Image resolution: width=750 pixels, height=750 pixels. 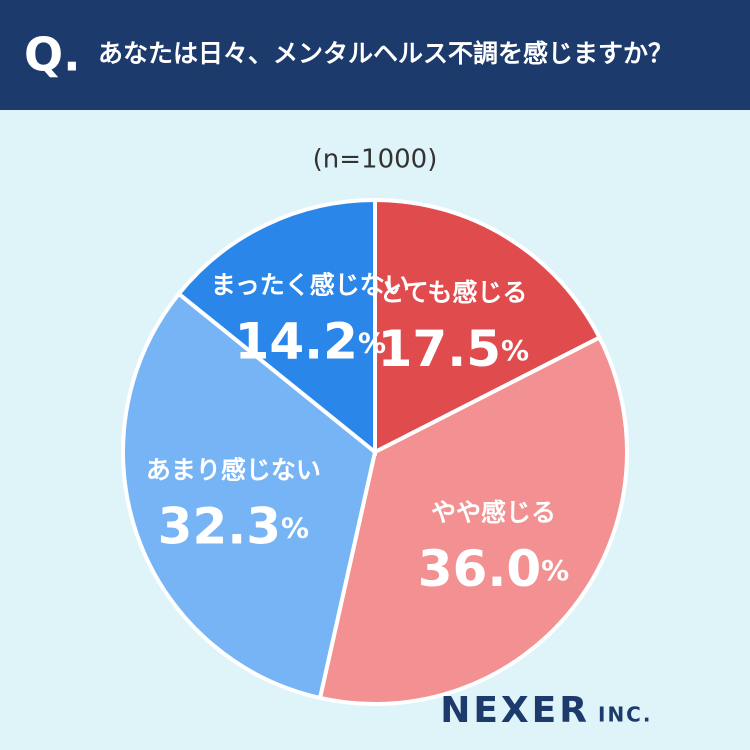 What do you see at coordinates (385, 53) in the screenshot?
I see `chart-title: あなたは日々、メンタルヘルス不調を感じますか？` at bounding box center [385, 53].